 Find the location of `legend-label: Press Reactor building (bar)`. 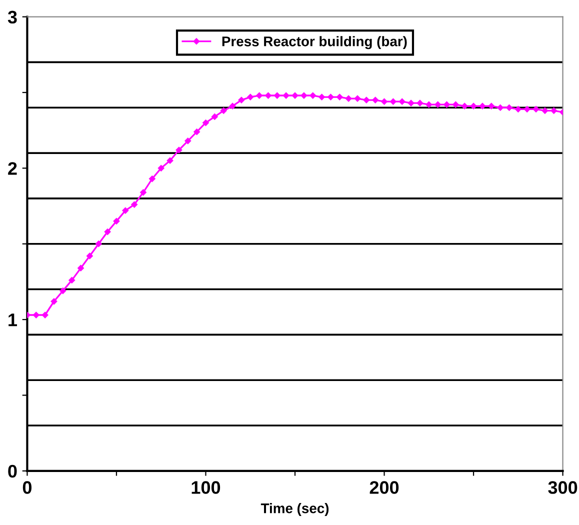

legend-label: Press Reactor building (bar) is located at coordinates (314, 43).